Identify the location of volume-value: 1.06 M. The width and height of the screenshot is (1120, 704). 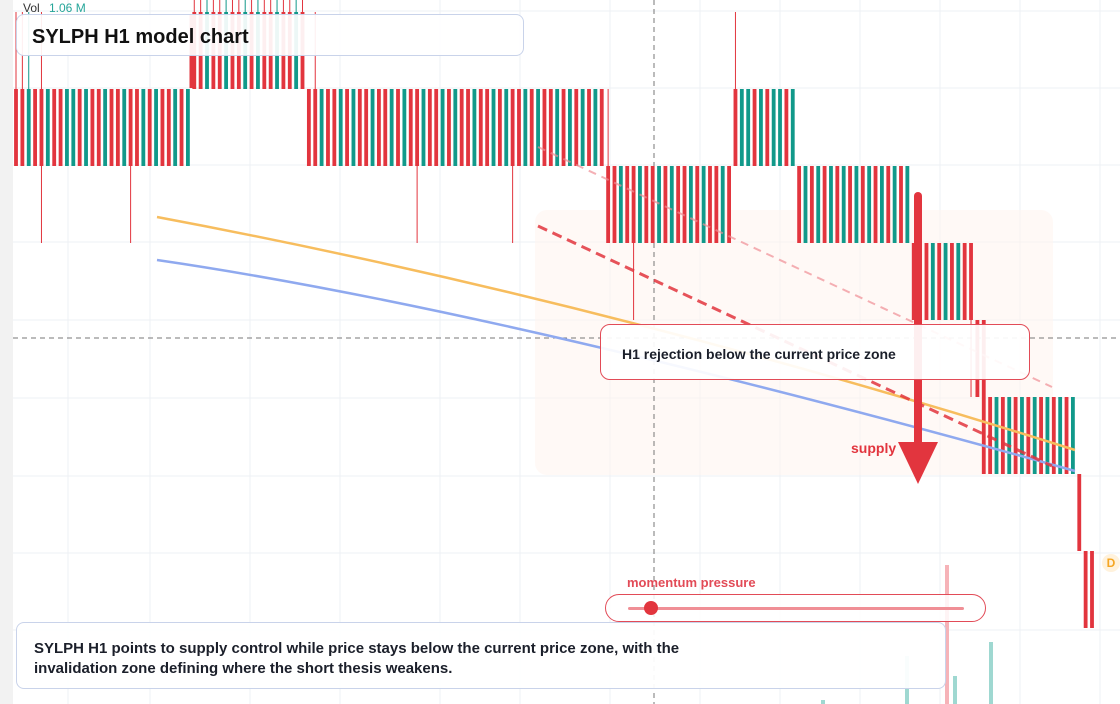
(67, 8).